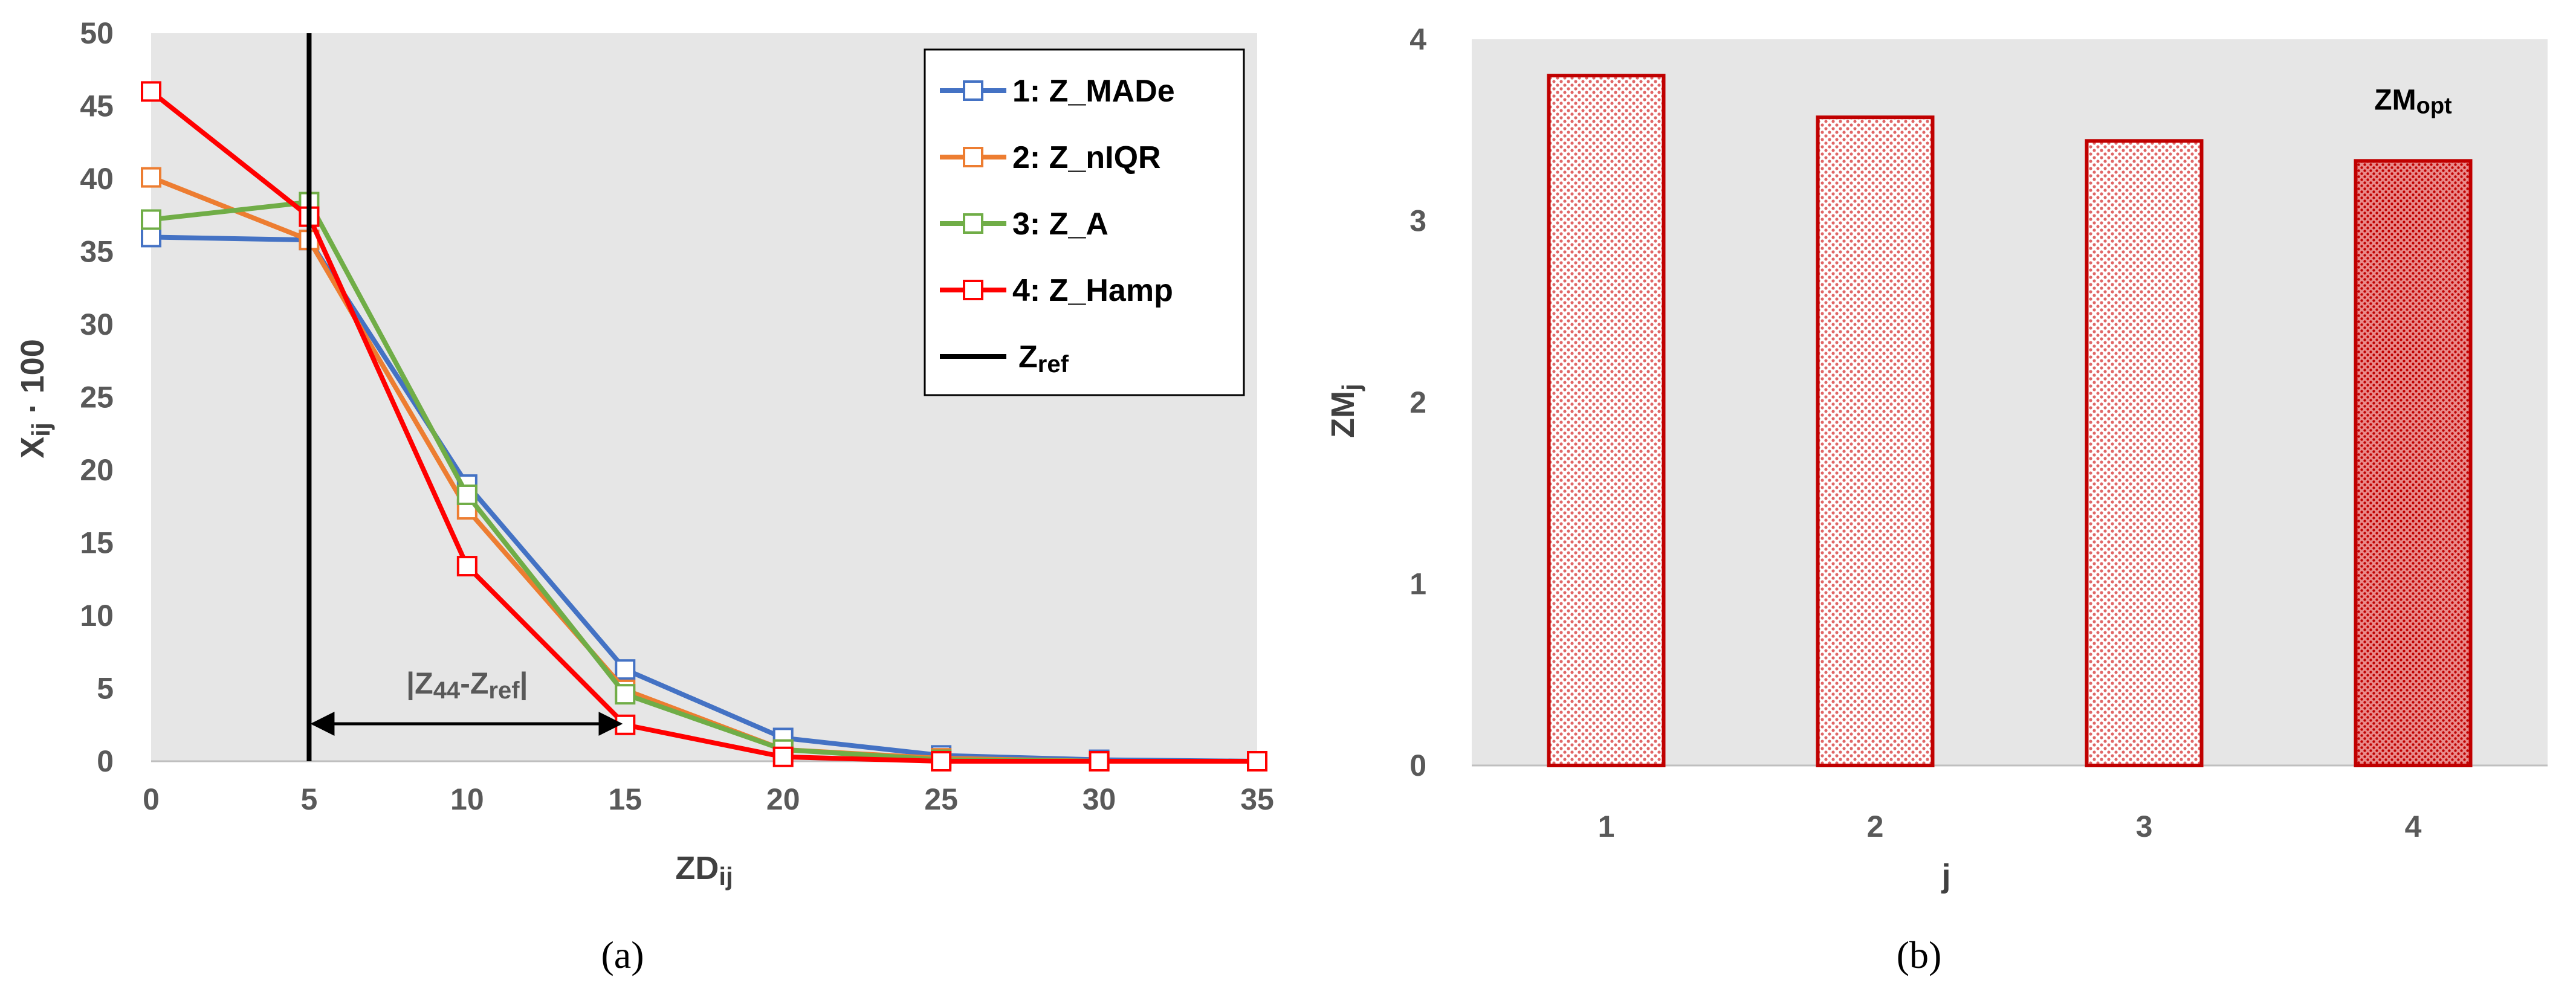 Image resolution: width=2576 pixels, height=989 pixels. What do you see at coordinates (726, 876) in the screenshot?
I see `x-axis-title-sub: ij` at bounding box center [726, 876].